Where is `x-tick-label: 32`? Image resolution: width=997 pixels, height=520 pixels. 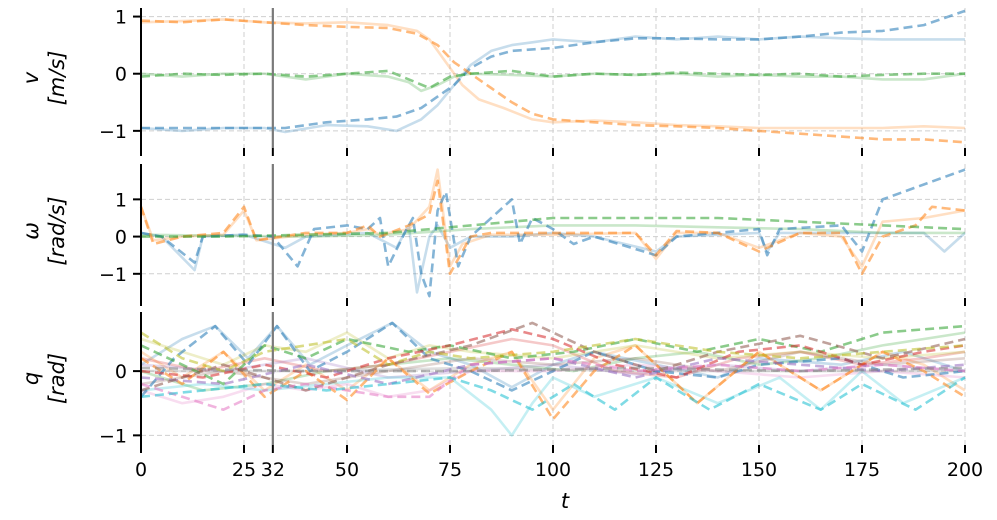 x-tick-label: 32 is located at coordinates (273, 470).